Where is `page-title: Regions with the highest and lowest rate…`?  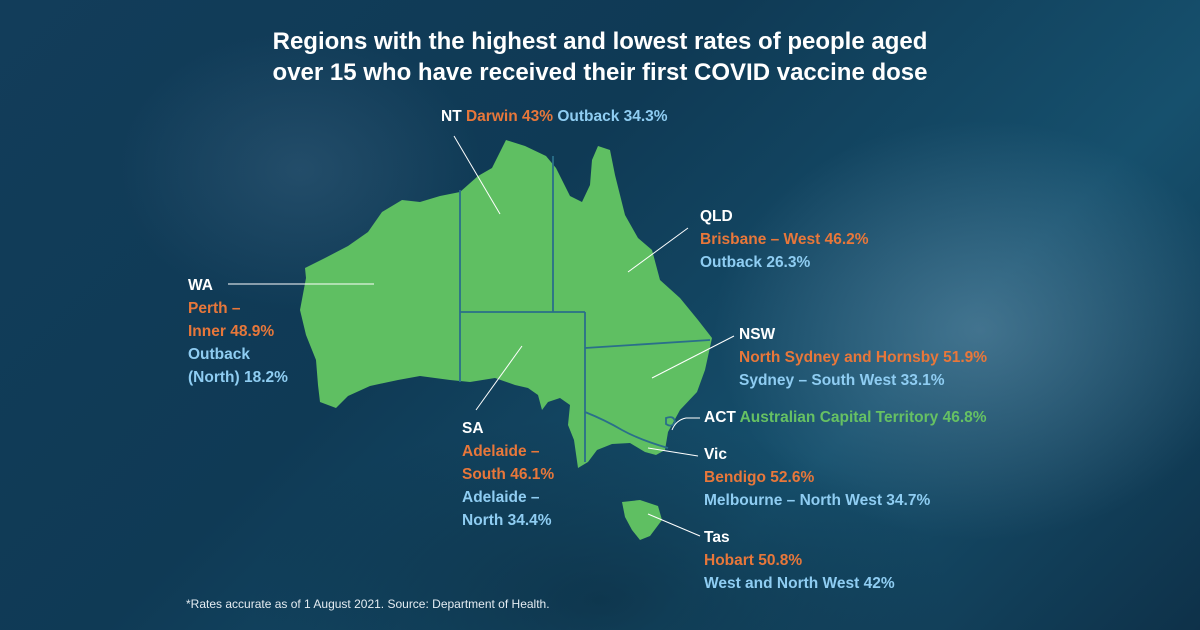 page-title: Regions with the highest and lowest rate… is located at coordinates (600, 57).